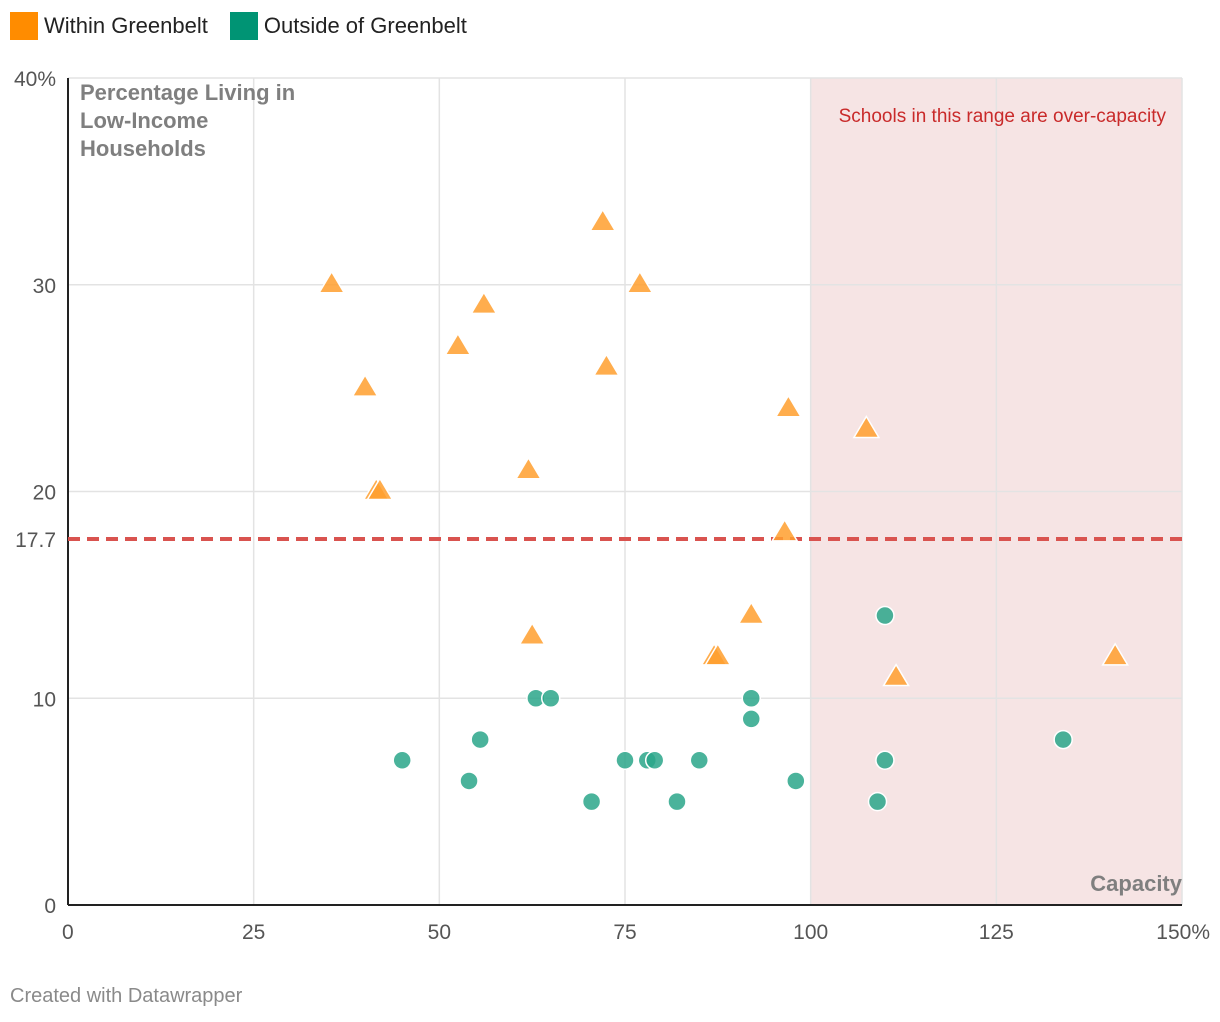 This screenshot has height=1022, width=1220. I want to click on x-tick-label: 75, so click(624, 932).